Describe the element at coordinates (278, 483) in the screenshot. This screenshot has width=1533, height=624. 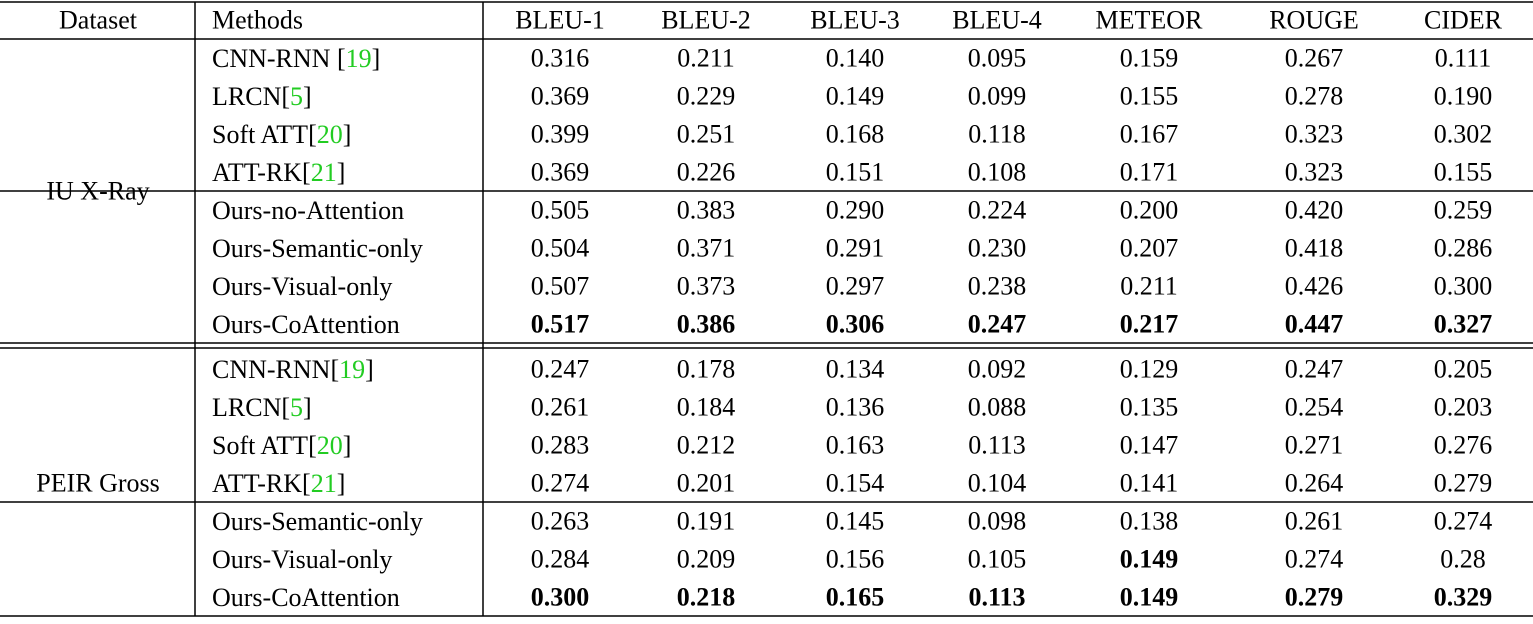
I see `method-name: ATT-RK[21]` at that location.